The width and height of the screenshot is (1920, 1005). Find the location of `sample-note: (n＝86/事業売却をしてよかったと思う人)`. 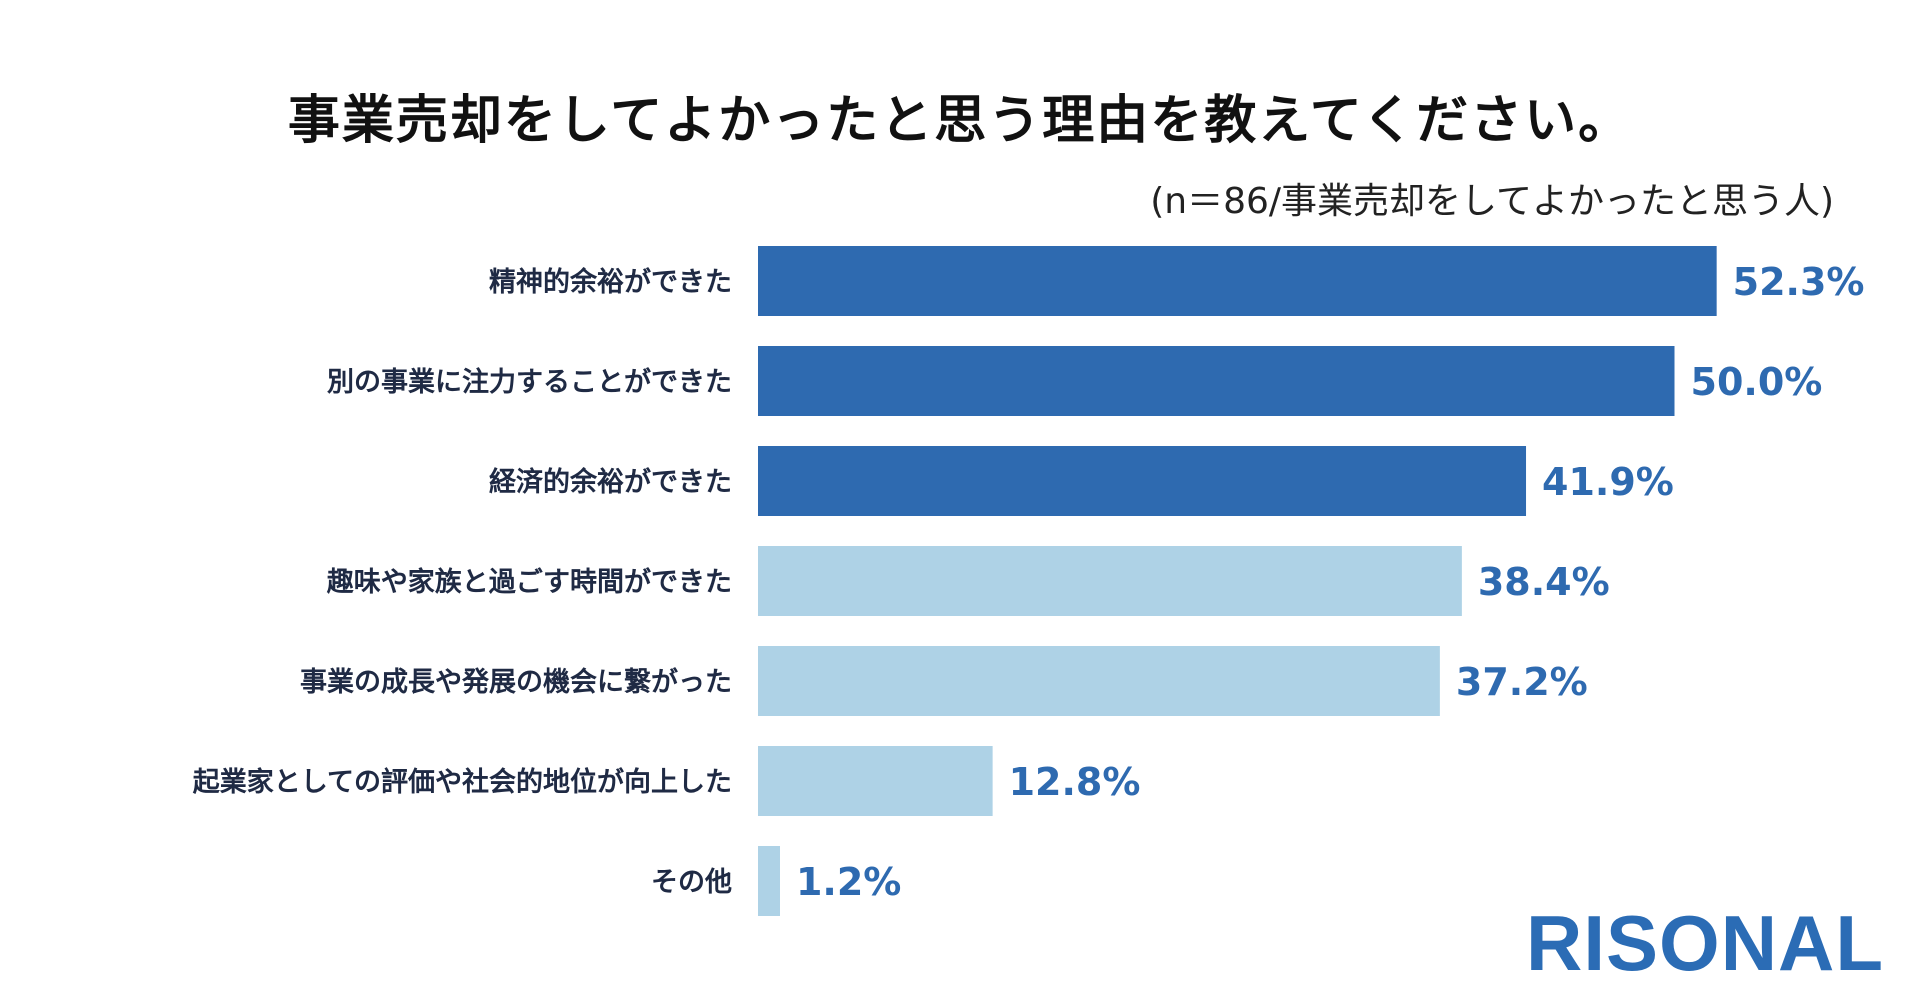

sample-note: (n＝86/事業売却をしてよかったと思う人) is located at coordinates (1492, 201).